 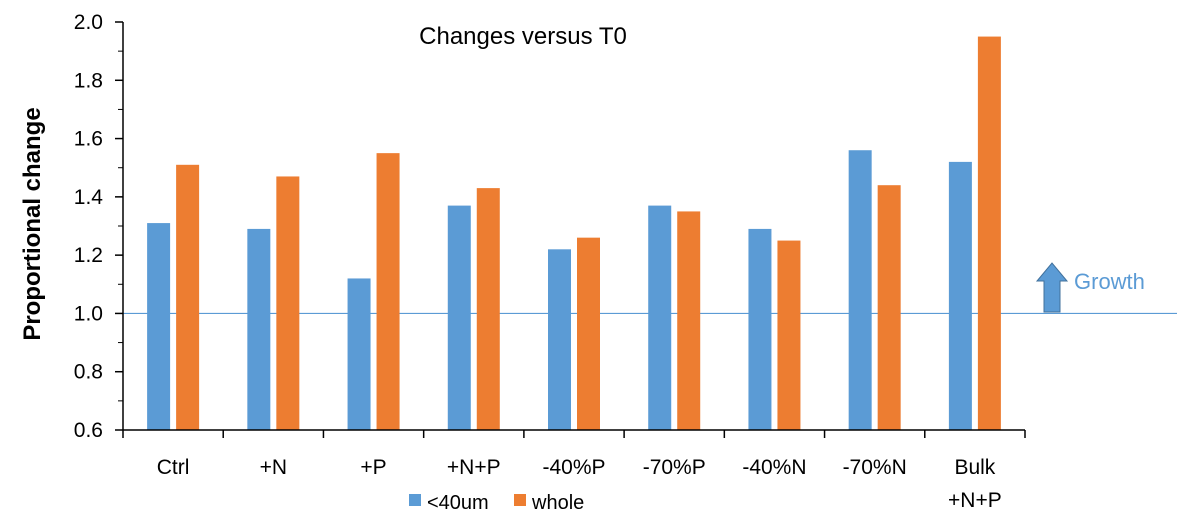 I want to click on x-category-label: +P, so click(x=373, y=467).